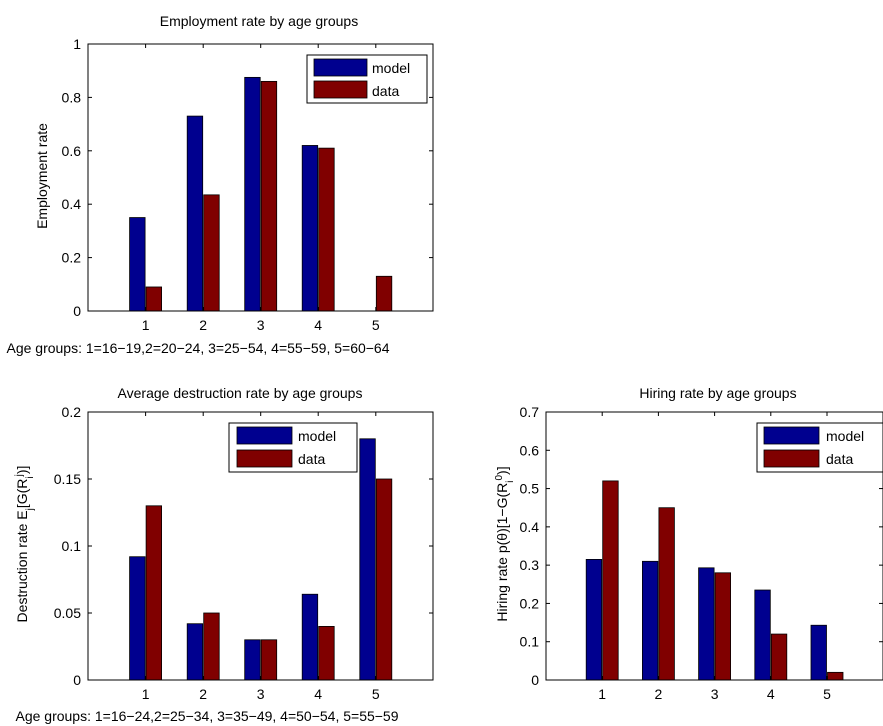 This screenshot has height=726, width=883. I want to click on y-axis-label: Employment rate, so click(42, 176).